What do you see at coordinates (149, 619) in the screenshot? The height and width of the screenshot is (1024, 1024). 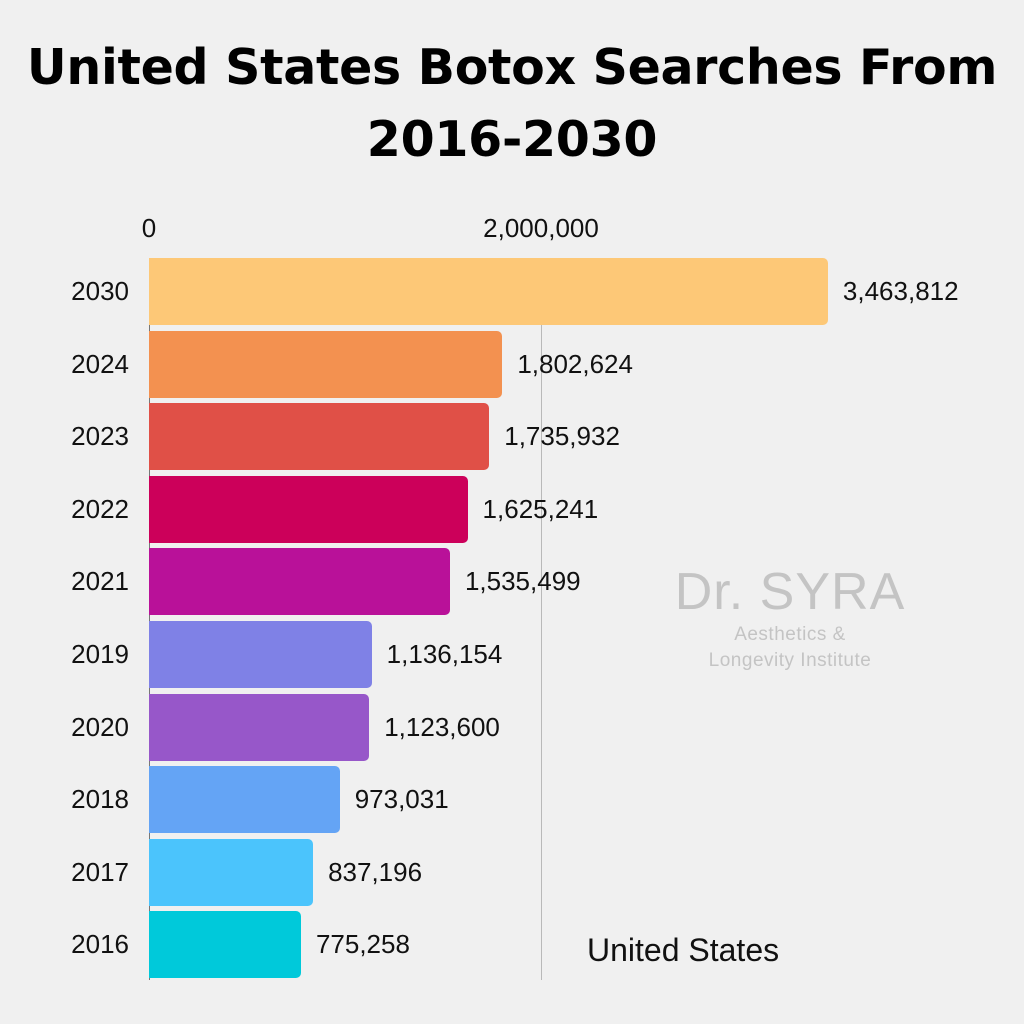 I see `y-axis-line` at bounding box center [149, 619].